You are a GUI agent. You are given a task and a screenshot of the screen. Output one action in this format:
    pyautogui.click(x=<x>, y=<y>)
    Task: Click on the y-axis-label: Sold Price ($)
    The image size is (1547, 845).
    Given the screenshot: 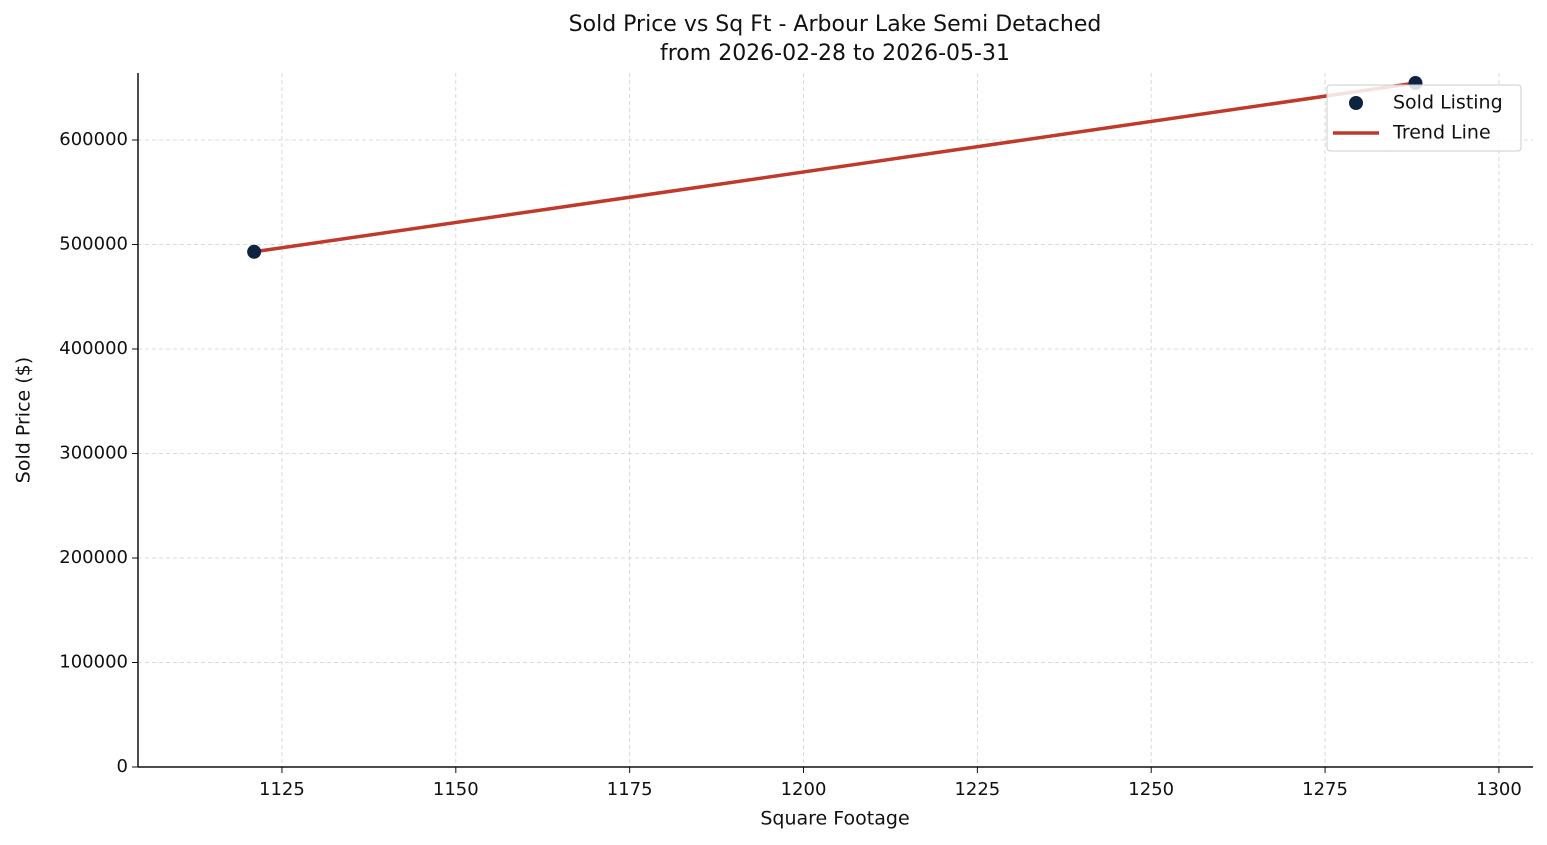 What is the action you would take?
    pyautogui.click(x=24, y=420)
    